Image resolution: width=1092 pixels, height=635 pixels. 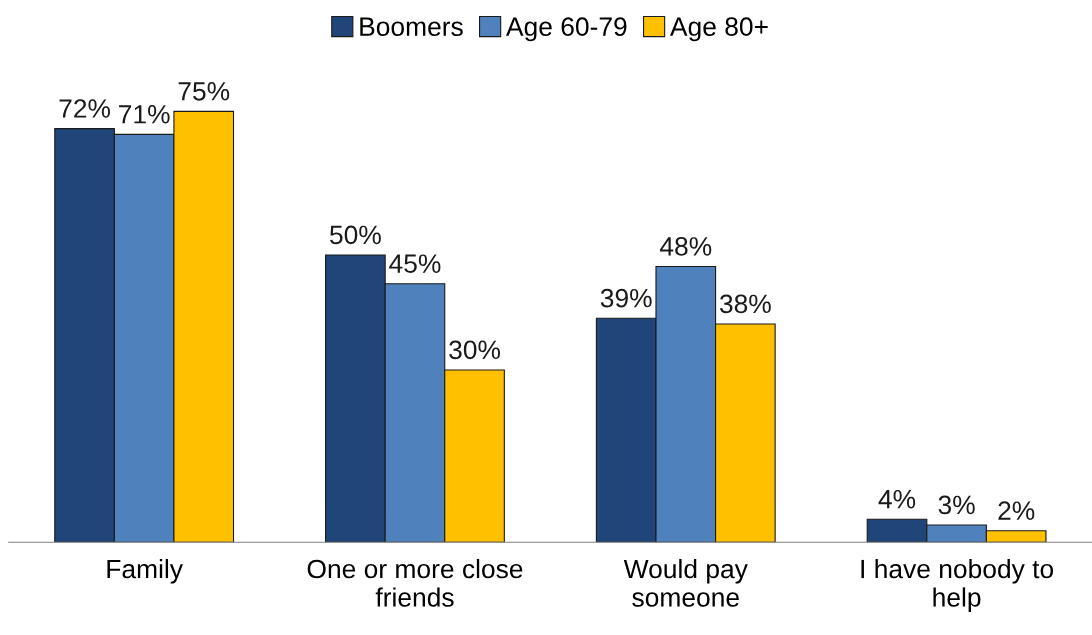 What do you see at coordinates (415, 582) in the screenshot?
I see `x-tick-label: One or more close friends` at bounding box center [415, 582].